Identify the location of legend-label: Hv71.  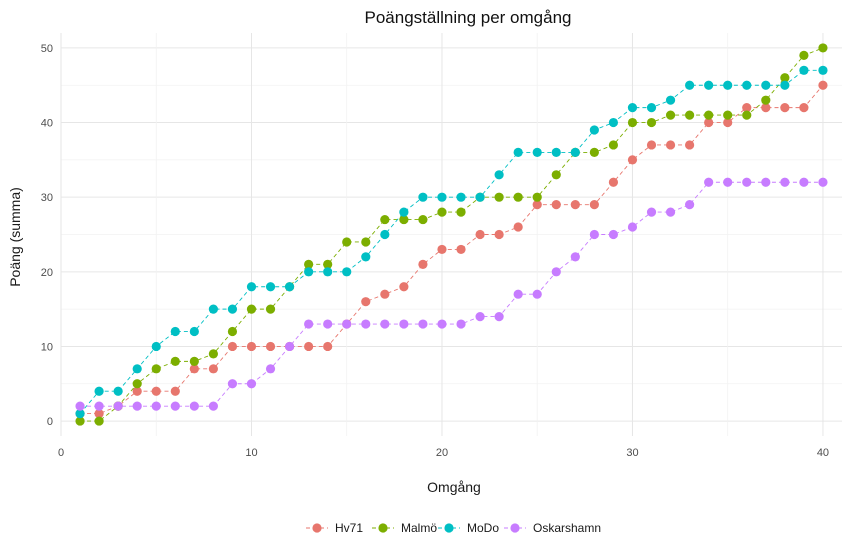
(349, 528).